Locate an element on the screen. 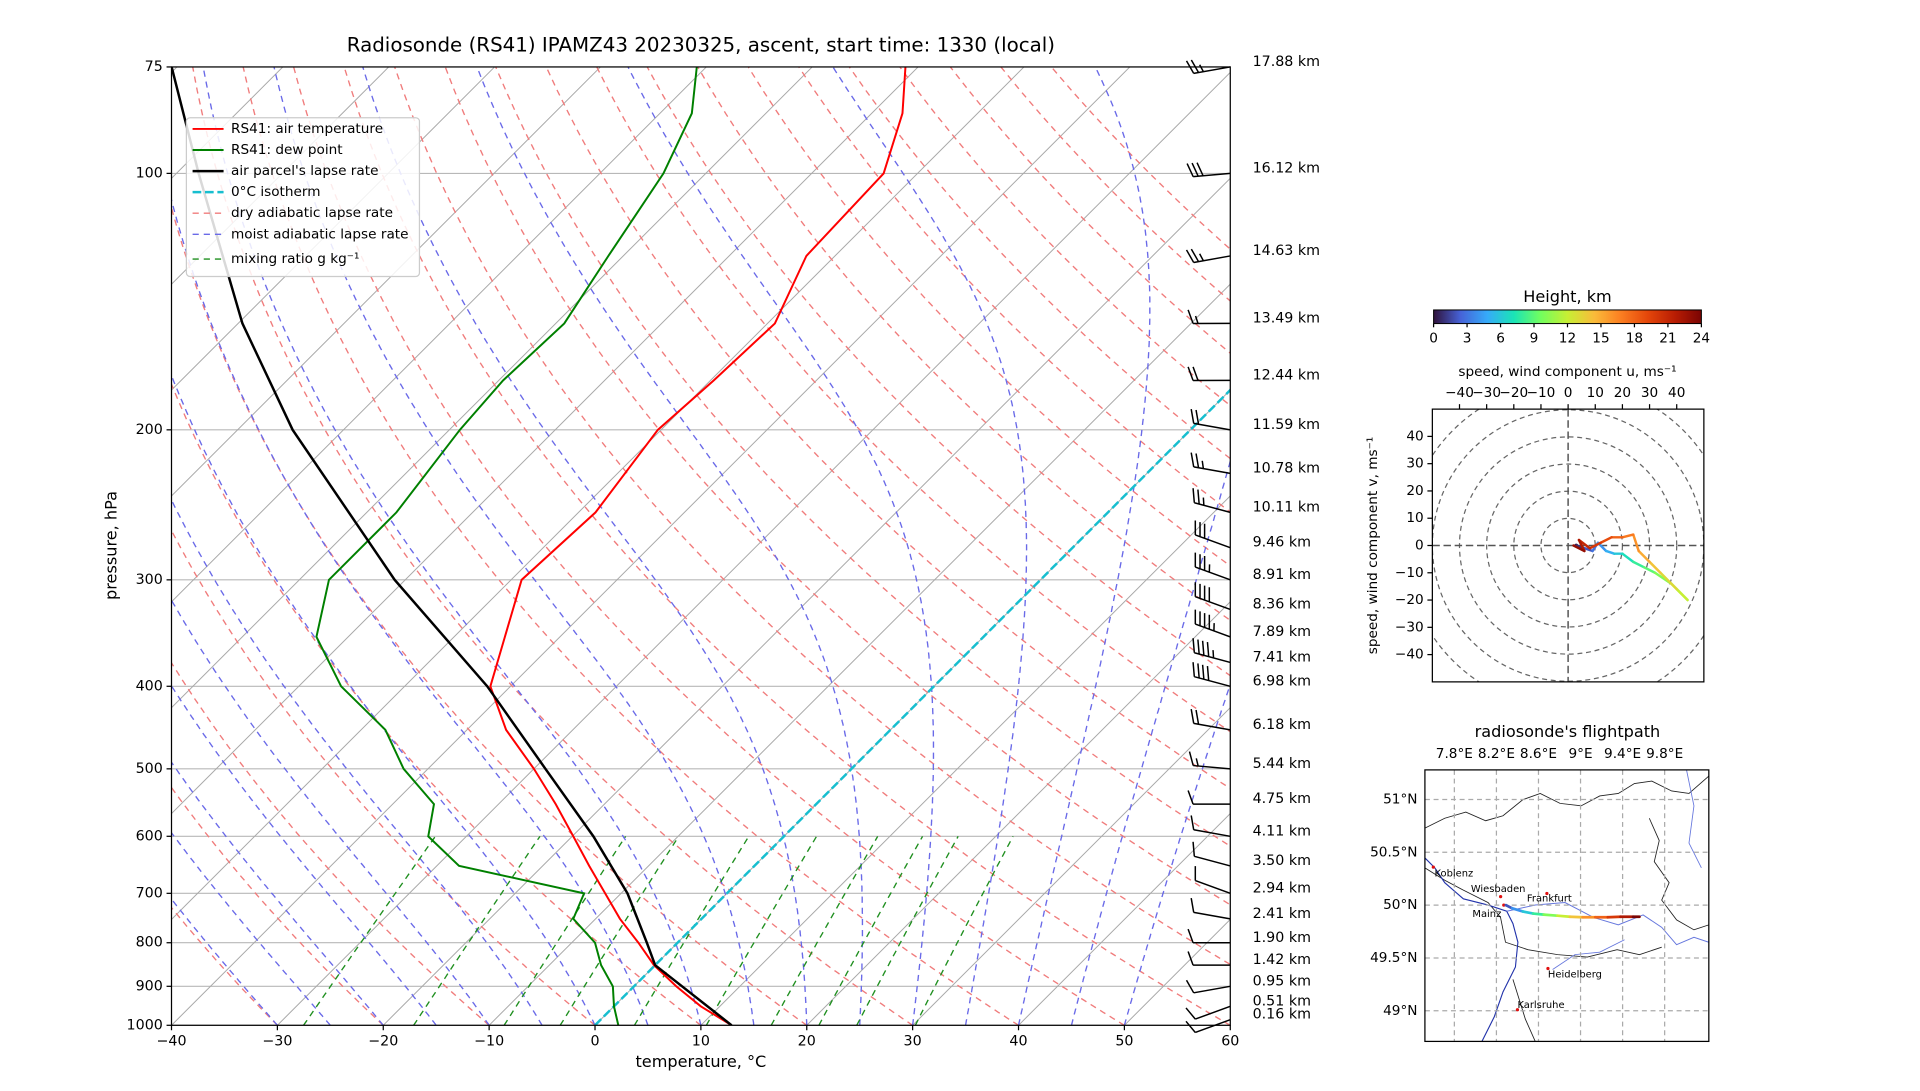 Image resolution: width=1920 pixels, height=1091 pixels. height-label: 0.51 km is located at coordinates (1282, 1001).